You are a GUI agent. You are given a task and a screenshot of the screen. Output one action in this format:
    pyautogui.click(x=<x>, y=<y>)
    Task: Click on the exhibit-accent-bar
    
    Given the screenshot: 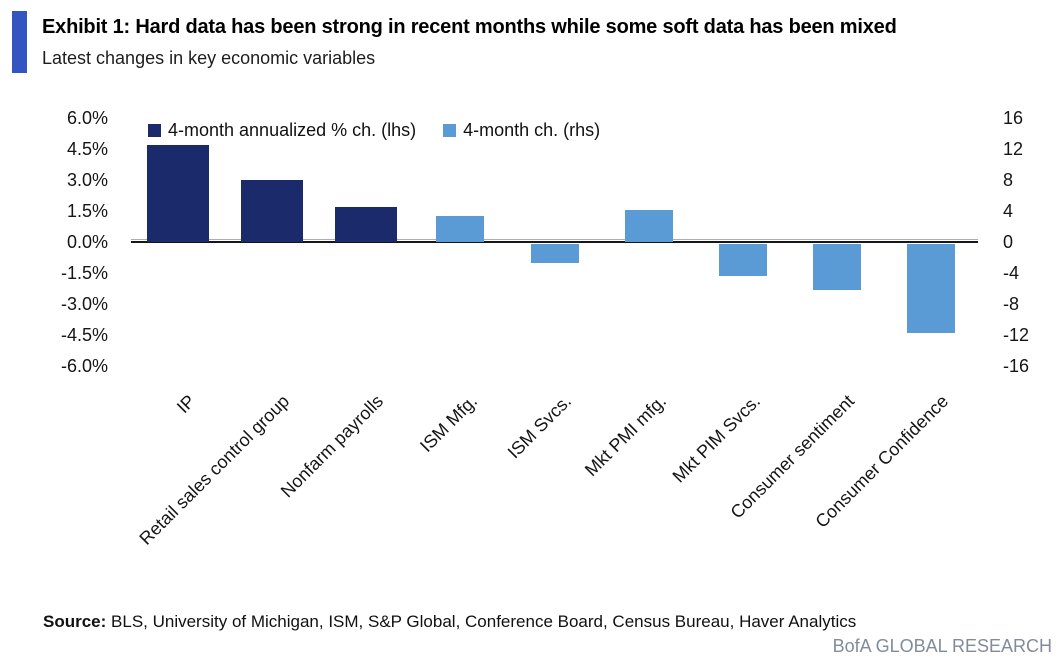 What is the action you would take?
    pyautogui.click(x=19, y=42)
    